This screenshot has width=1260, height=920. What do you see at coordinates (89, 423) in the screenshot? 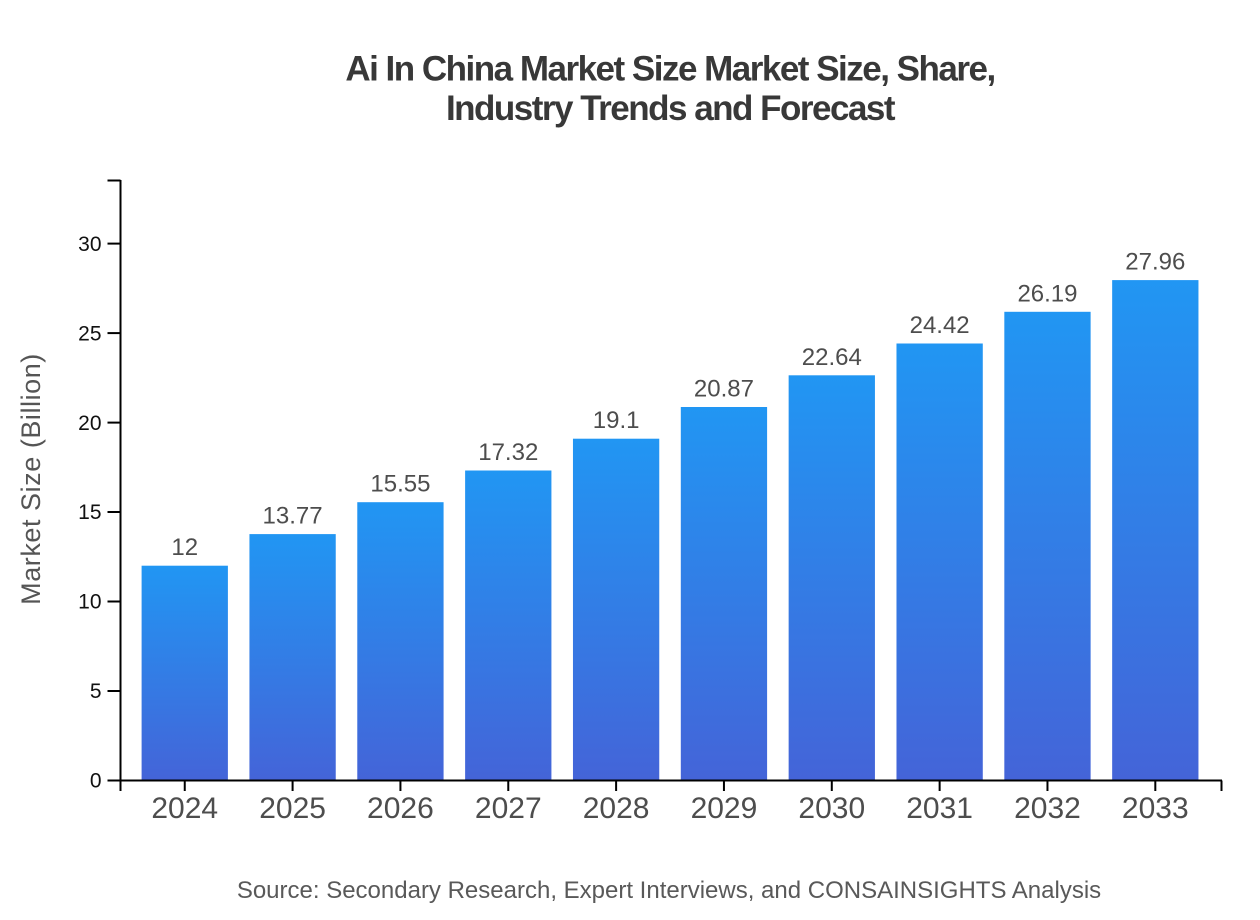
I see `svg-text: 20` at bounding box center [89, 423].